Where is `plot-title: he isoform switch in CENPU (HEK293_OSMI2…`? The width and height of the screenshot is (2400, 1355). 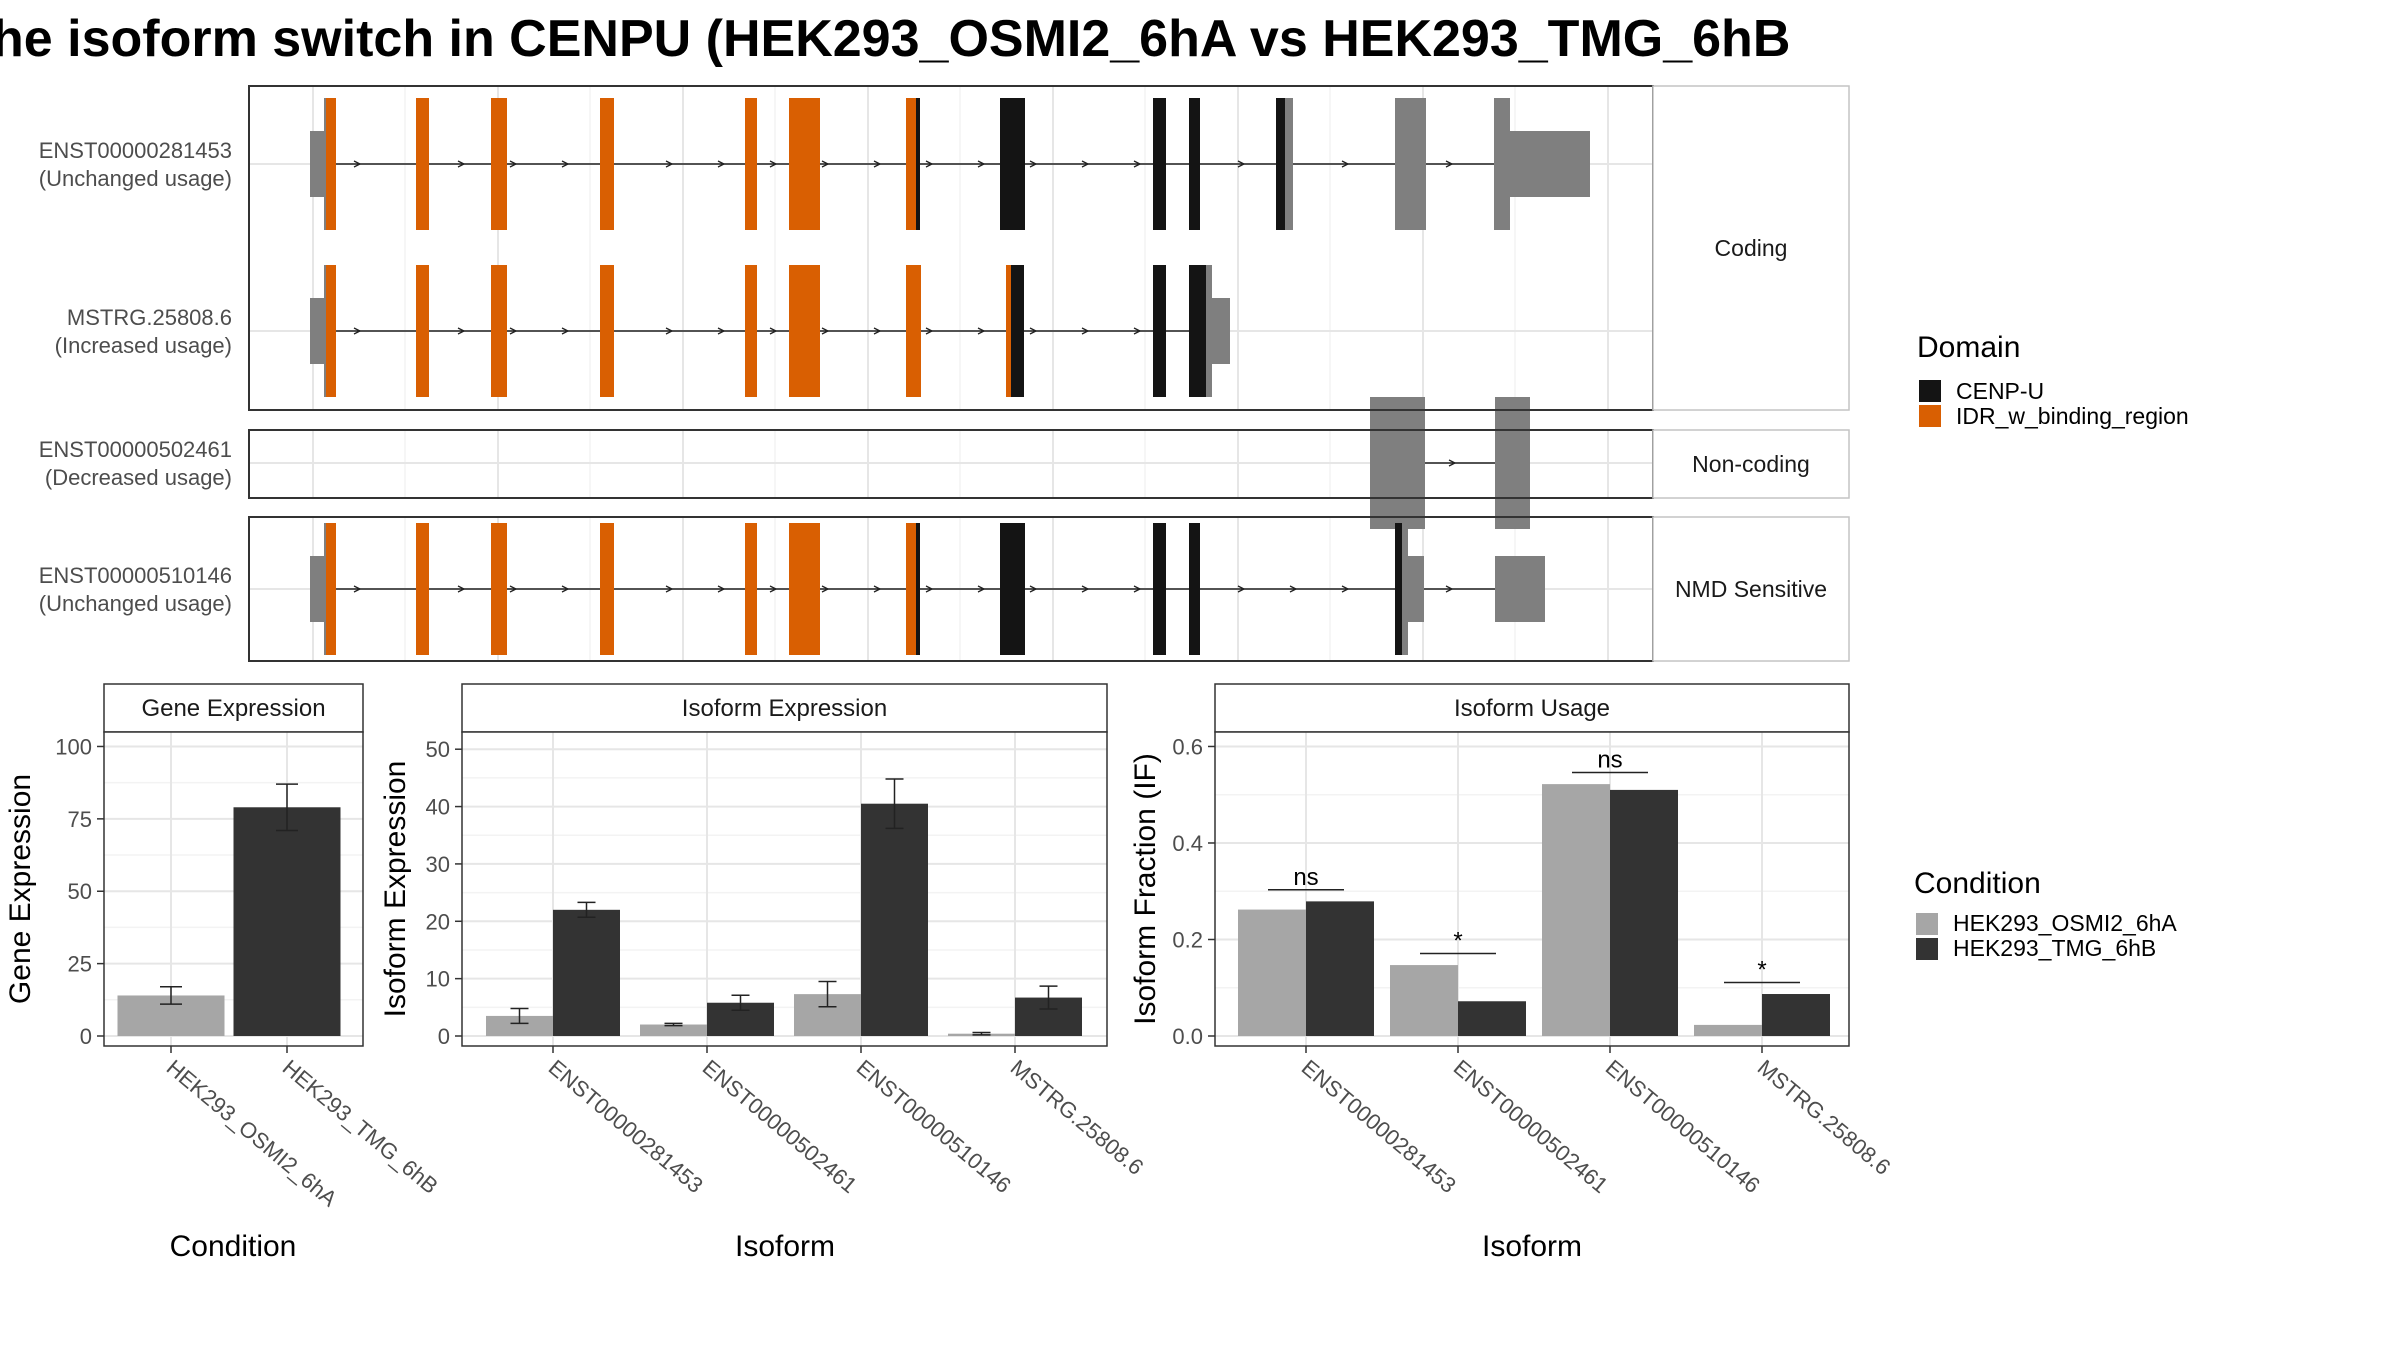
plot-title: he isoform switch in CENPU (HEK293_OSMI2… is located at coordinates (895, 39).